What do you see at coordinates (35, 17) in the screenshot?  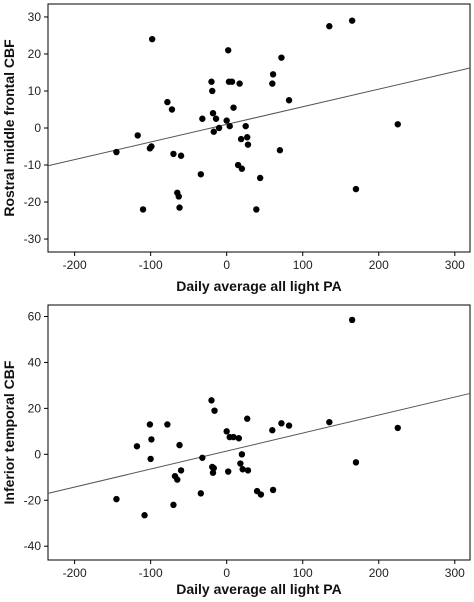 I see `y-tick-label: 30` at bounding box center [35, 17].